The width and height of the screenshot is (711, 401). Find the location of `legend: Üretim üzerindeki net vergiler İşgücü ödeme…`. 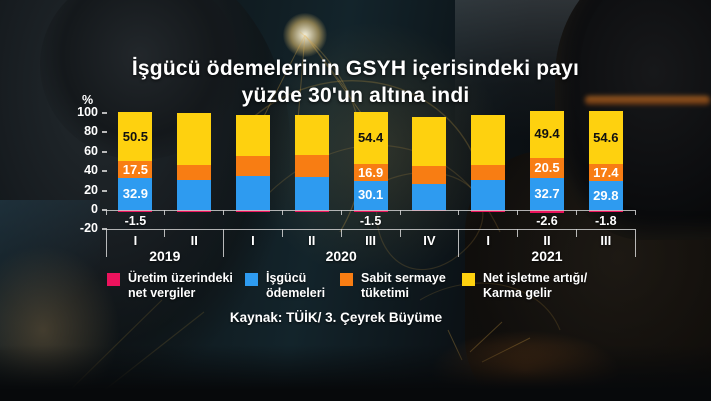

legend: Üretim üzerindeki net vergiler İşgücü ödeme… is located at coordinates (355, 288).